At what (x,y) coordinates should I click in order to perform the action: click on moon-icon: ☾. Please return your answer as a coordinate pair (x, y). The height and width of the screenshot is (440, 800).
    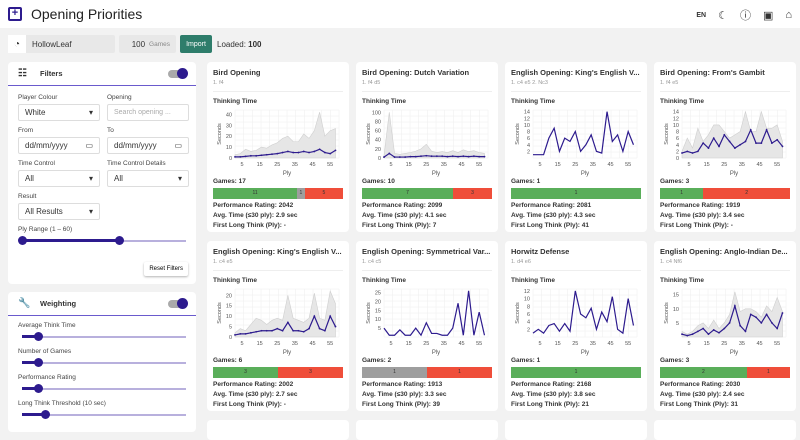
    Looking at the image, I should click on (723, 15).